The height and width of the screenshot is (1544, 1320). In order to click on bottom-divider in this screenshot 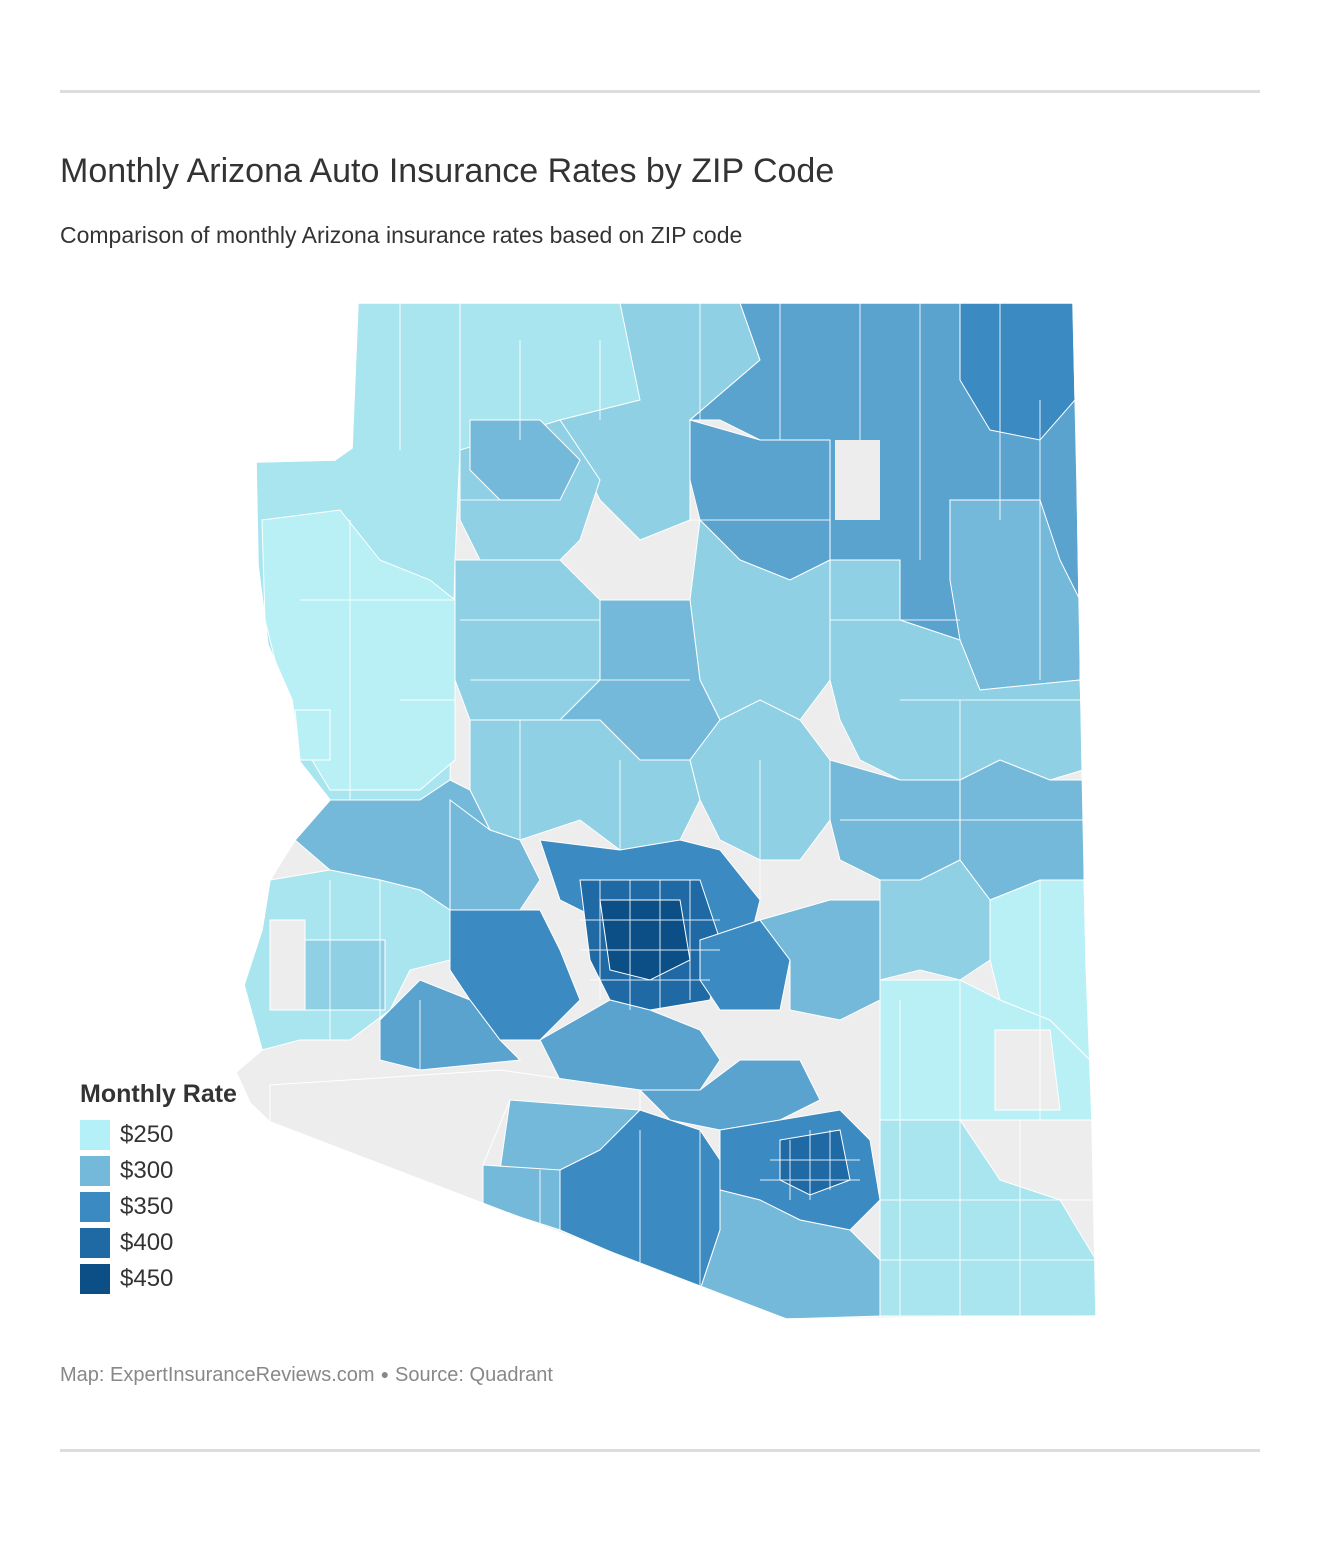, I will do `click(660, 1450)`.